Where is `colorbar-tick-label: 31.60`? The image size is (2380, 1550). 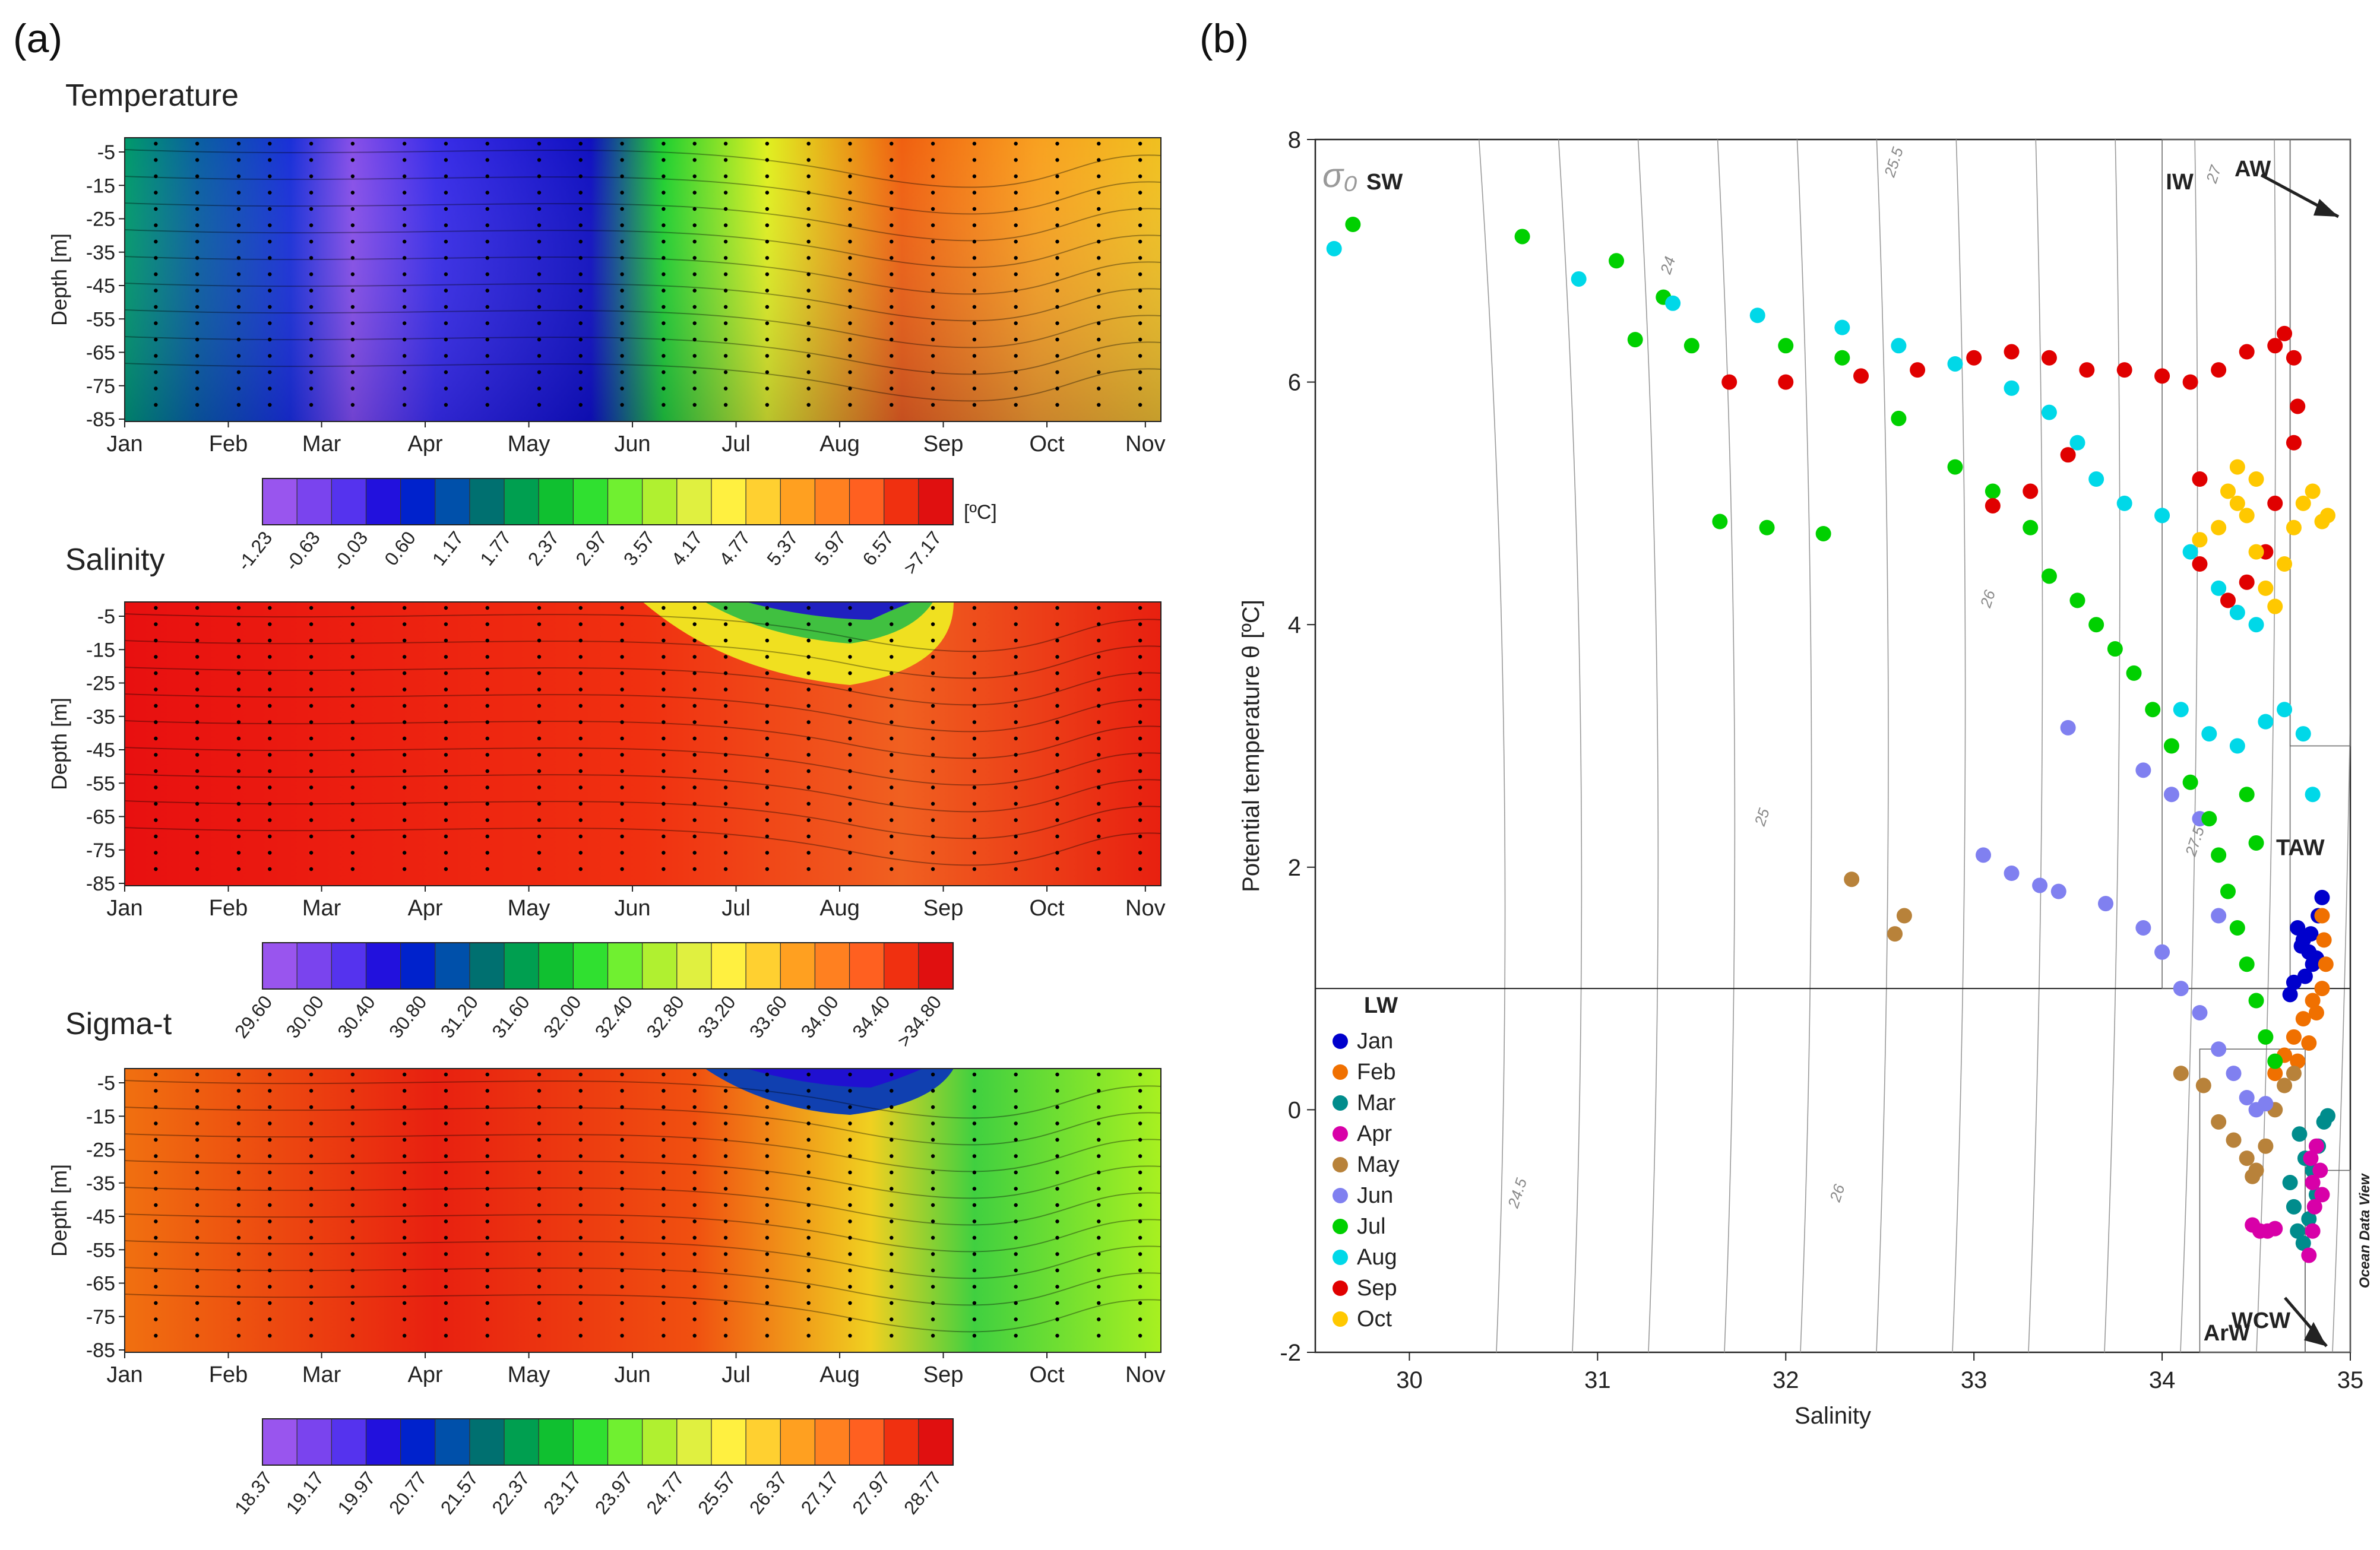
colorbar-tick-label: 31.60 is located at coordinates (511, 1016).